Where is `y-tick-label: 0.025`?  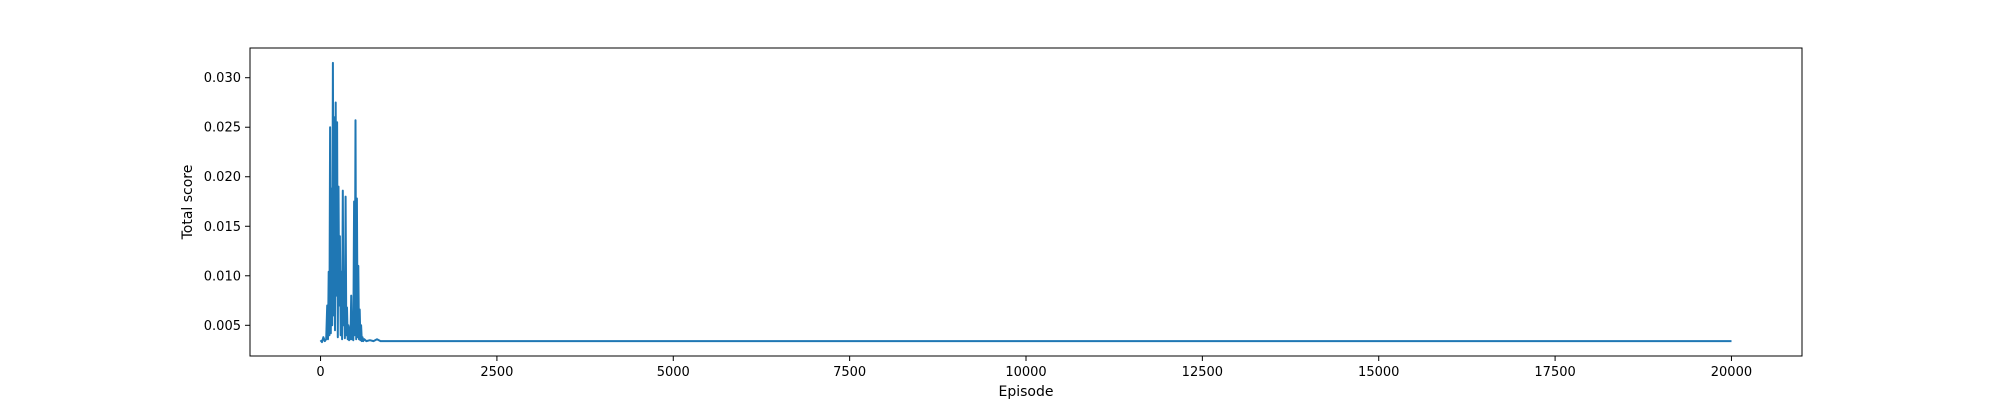
y-tick-label: 0.025 is located at coordinates (222, 128).